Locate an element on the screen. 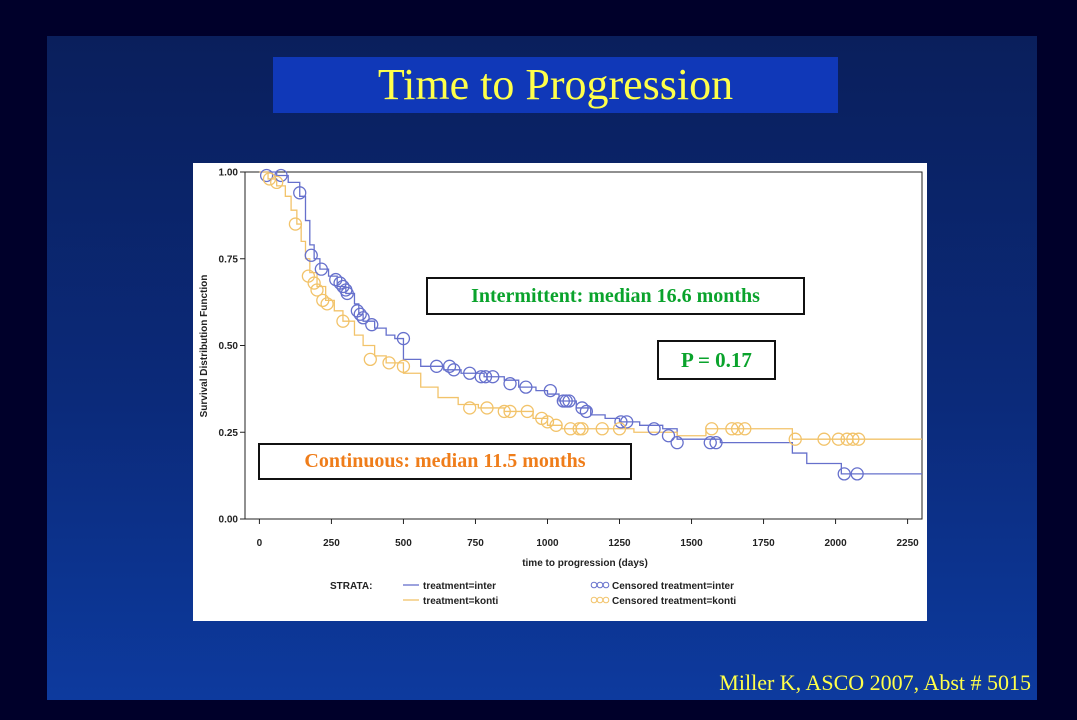 The width and height of the screenshot is (1077, 720). citation: Miller K, ASCO 2007, Abst # 5015 is located at coordinates (875, 682).